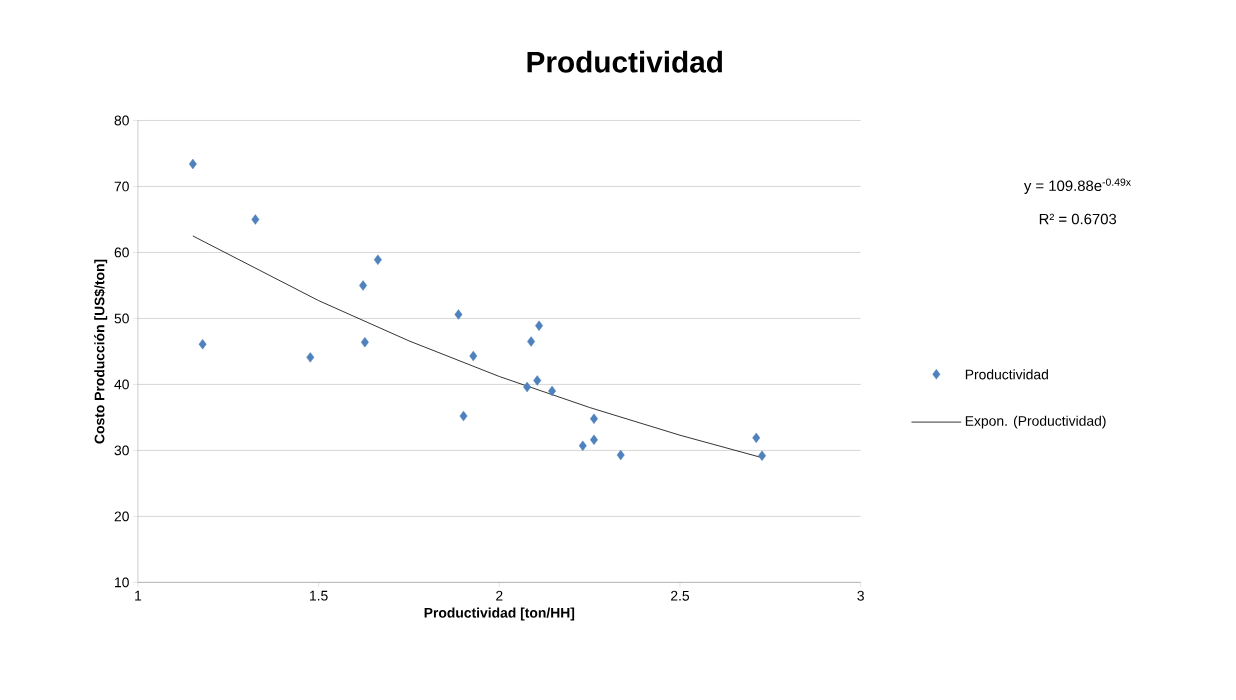 The height and width of the screenshot is (700, 1236). I want to click on x-axis-title: Productividad [ton/HH], so click(499, 614).